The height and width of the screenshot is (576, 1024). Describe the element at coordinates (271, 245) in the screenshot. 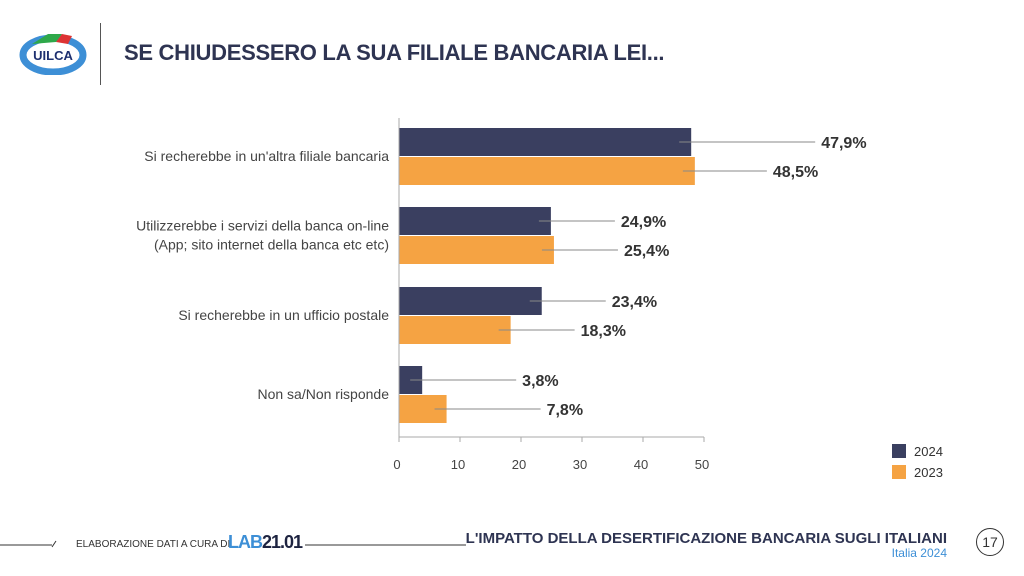

I see `category-label: (App; sito internet della banca etc etc)` at that location.